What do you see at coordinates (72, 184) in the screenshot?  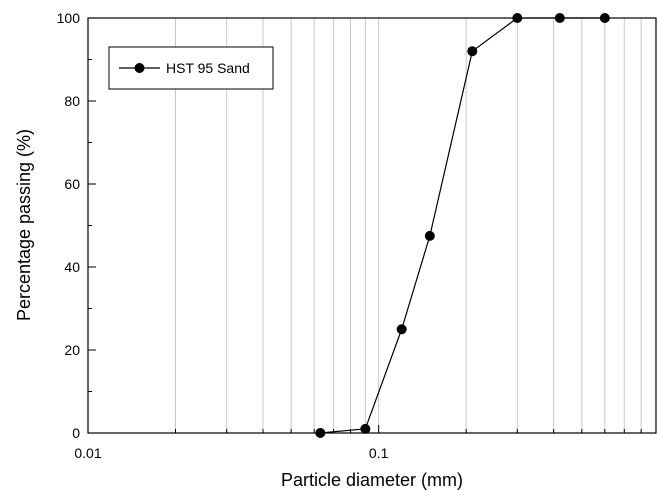 I see `y-tick-label: 60` at bounding box center [72, 184].